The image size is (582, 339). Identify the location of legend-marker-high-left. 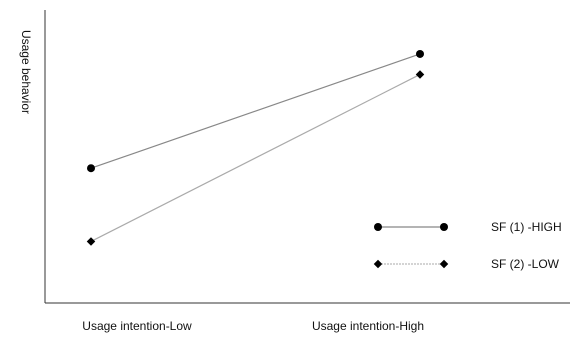
(378, 227).